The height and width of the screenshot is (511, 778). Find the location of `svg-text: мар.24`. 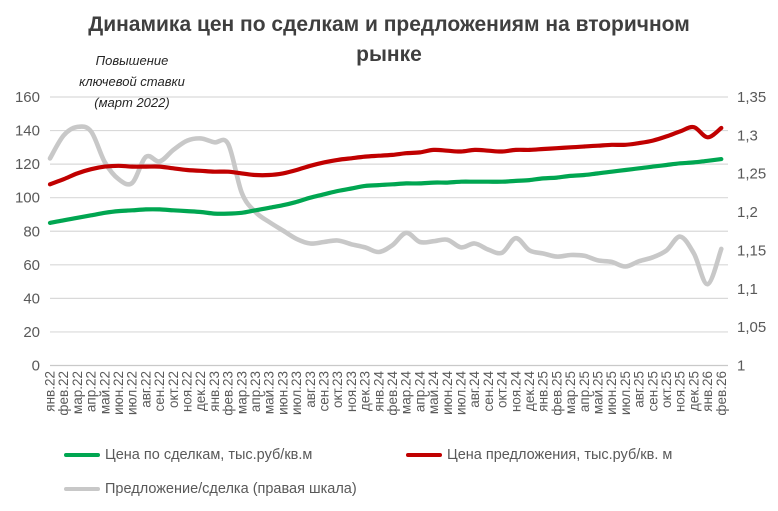

svg-text: мар.24 is located at coordinates (406, 393).